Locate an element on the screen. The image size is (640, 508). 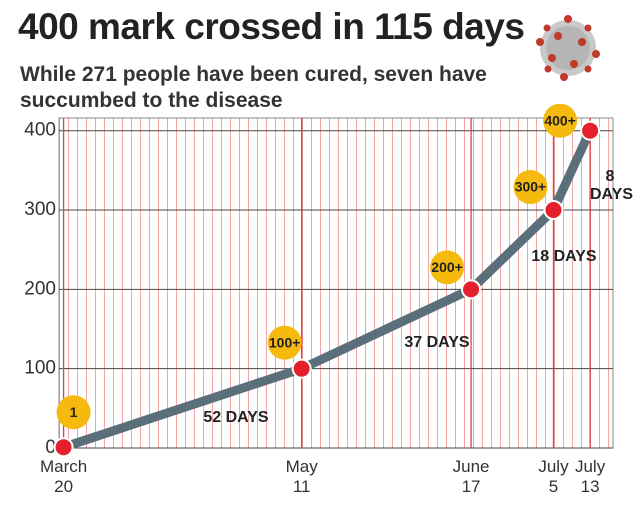
interval-annotation: 8 DAYS is located at coordinates (611, 185).